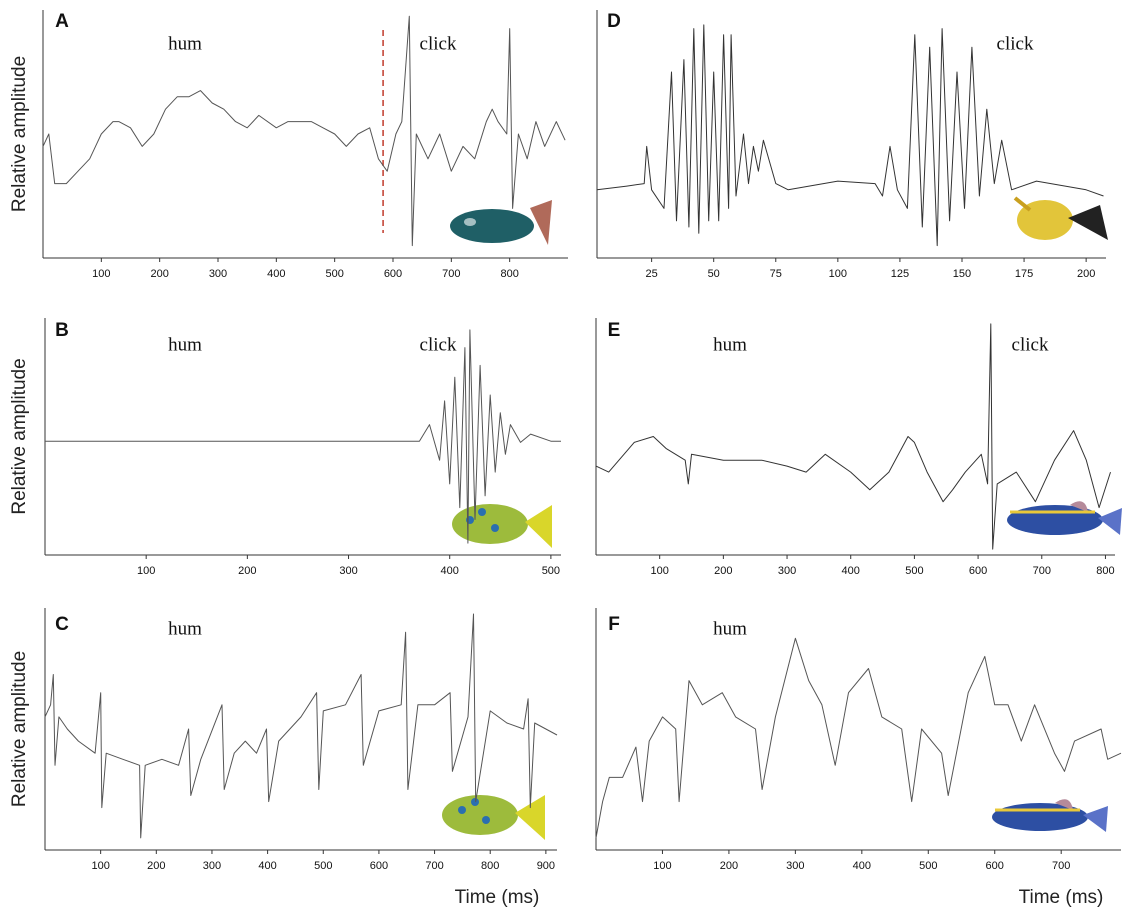 The height and width of the screenshot is (915, 1139). I want to click on x-tick-label: 900, so click(546, 866).